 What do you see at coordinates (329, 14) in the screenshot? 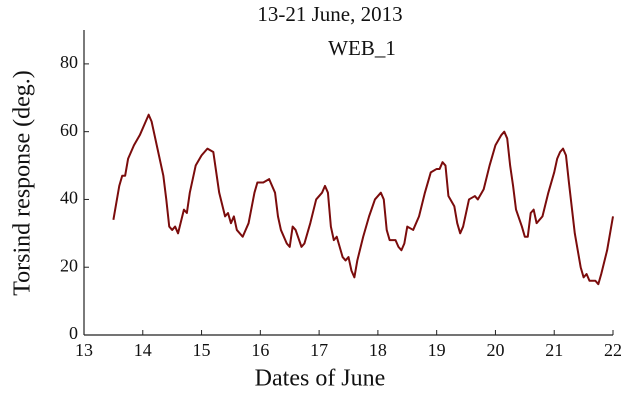
I see `chart-title: 13-21 June, 2013` at bounding box center [329, 14].